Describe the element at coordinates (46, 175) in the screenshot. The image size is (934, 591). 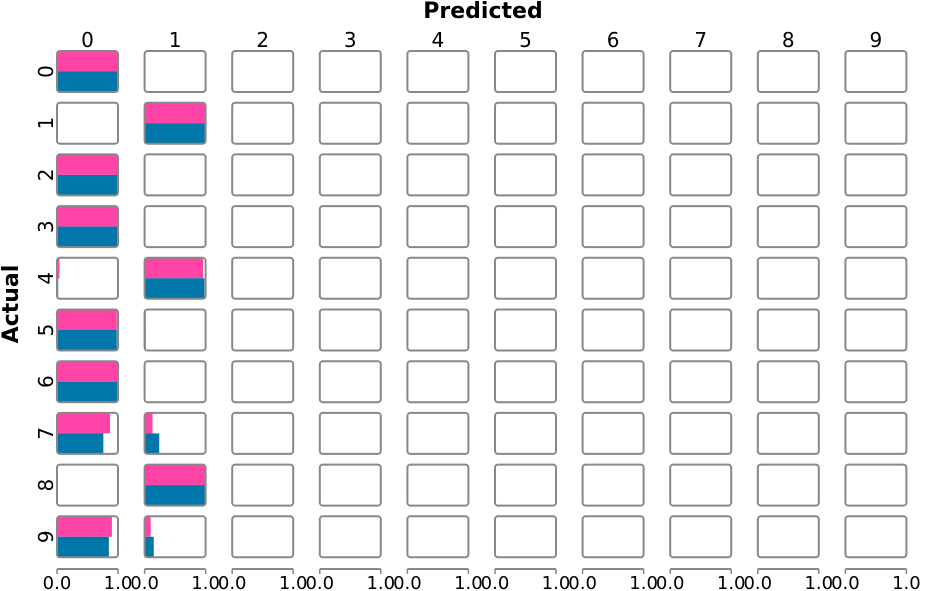
I see `row-label: 2` at that location.